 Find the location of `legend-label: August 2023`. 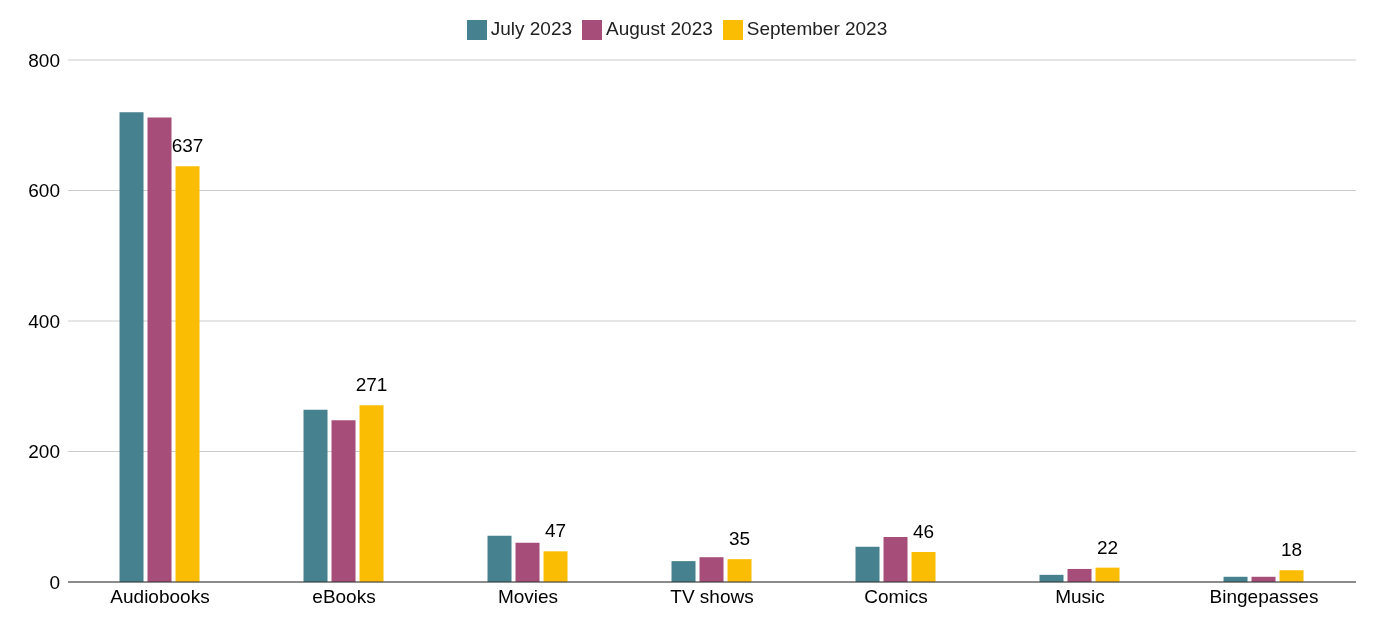

legend-label: August 2023 is located at coordinates (659, 28).